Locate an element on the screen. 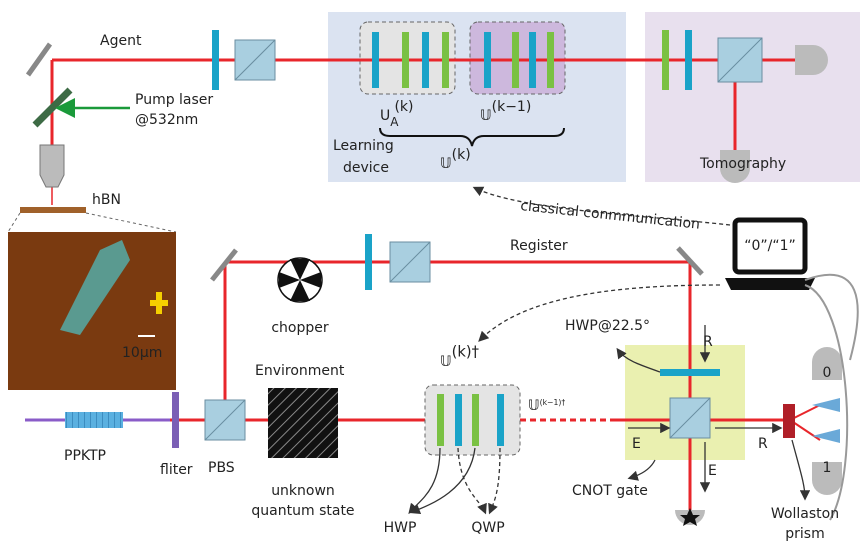  unitary-agent-base: U is located at coordinates (385, 116).